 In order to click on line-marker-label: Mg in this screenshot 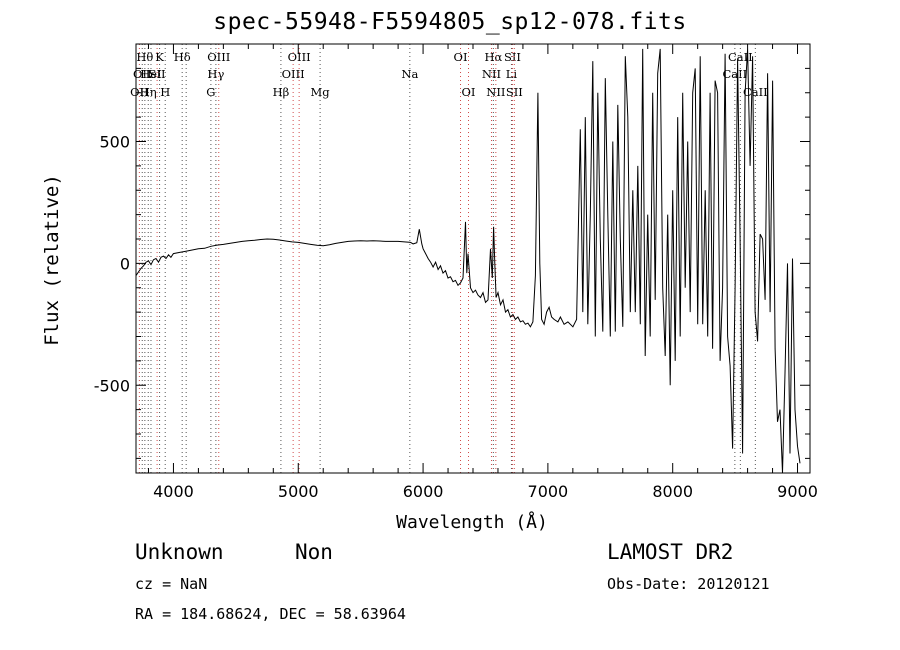, I will do `click(321, 92)`.